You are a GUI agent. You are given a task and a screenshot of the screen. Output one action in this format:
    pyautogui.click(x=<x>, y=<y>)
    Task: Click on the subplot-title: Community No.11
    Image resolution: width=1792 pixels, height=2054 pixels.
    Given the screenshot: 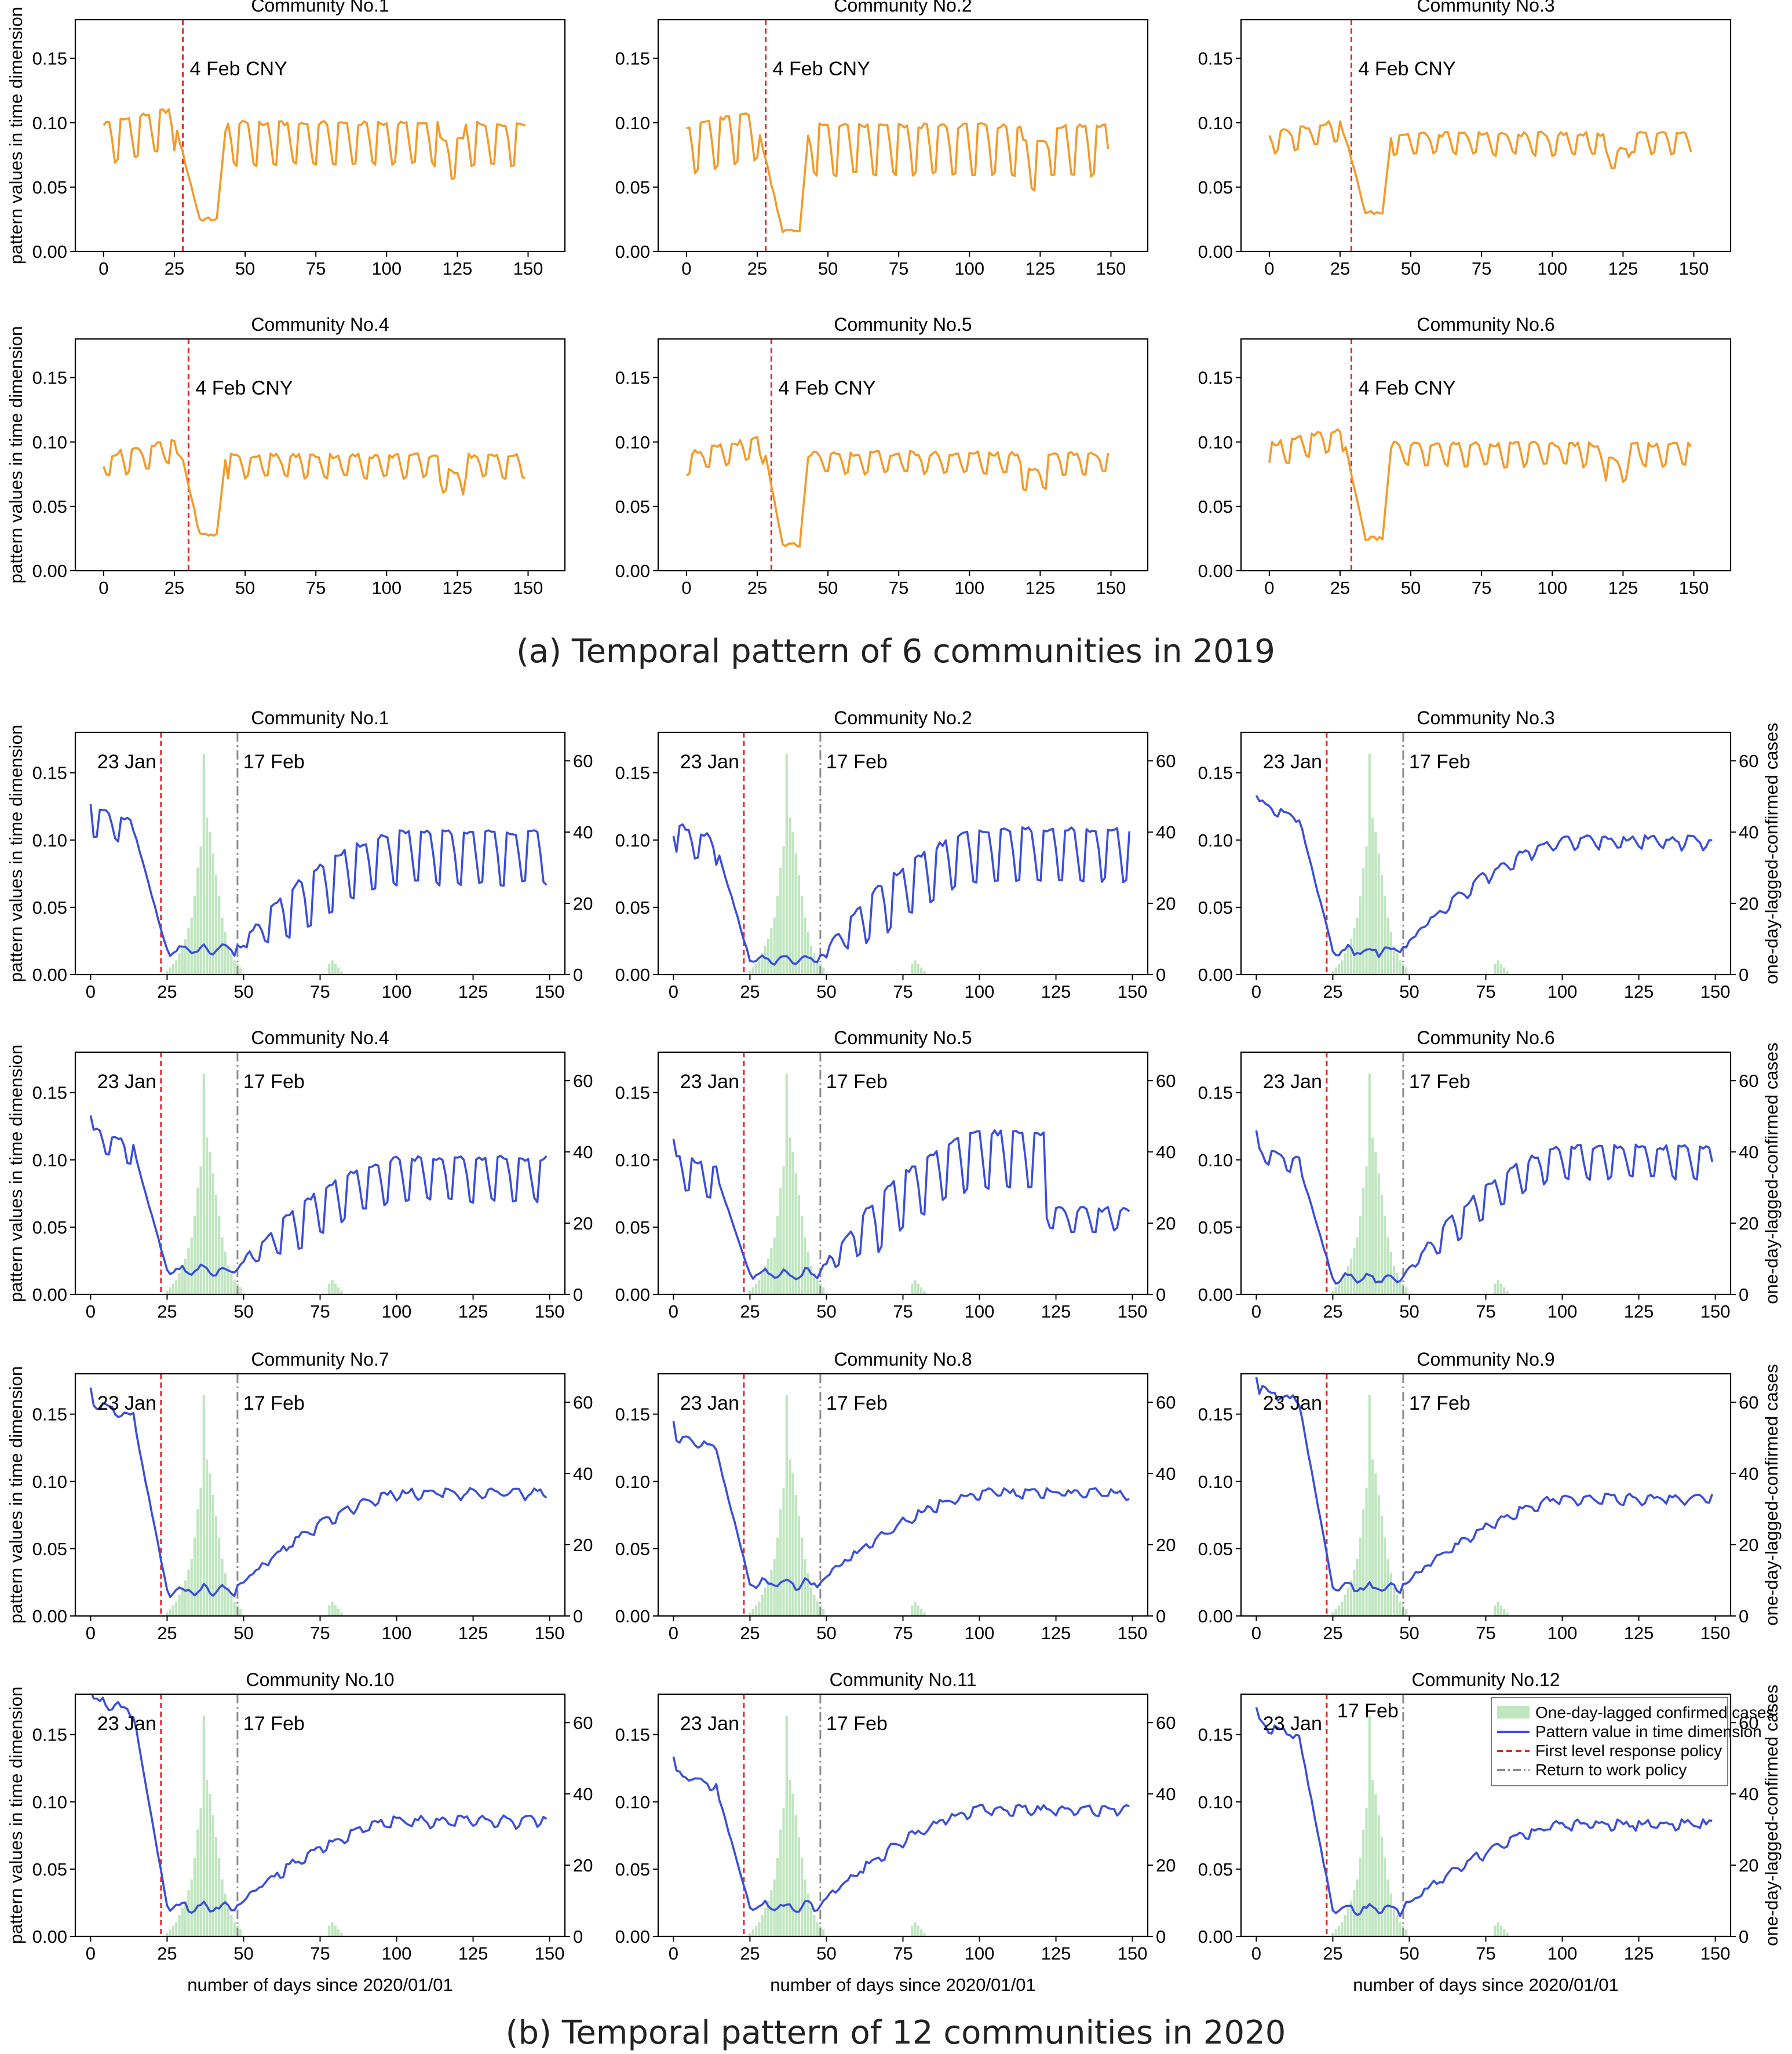 What is the action you would take?
    pyautogui.click(x=903, y=1679)
    